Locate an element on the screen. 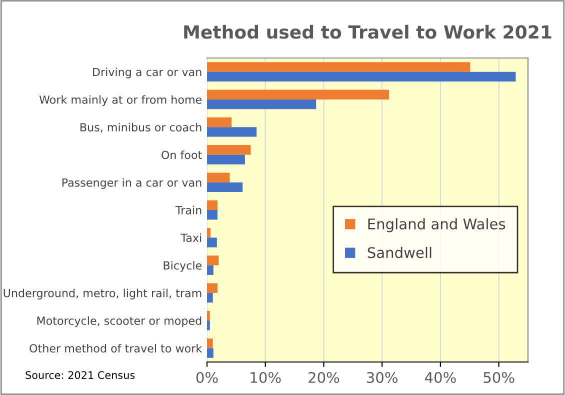 The width and height of the screenshot is (565, 395). y-tick-label: Driving a car or van is located at coordinates (147, 73).